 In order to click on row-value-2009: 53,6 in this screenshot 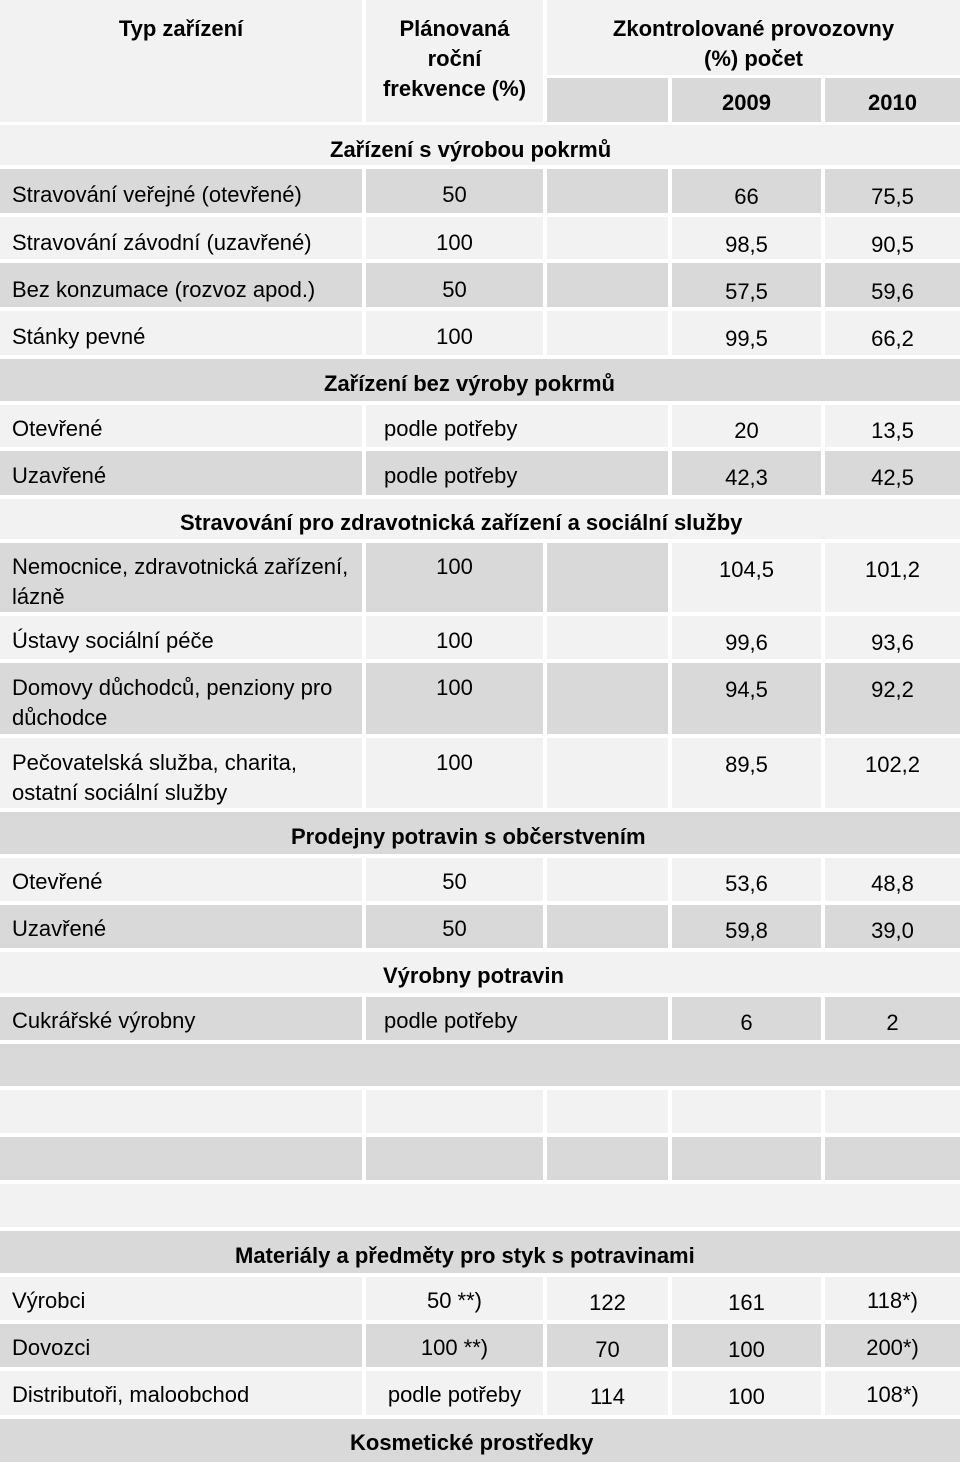, I will do `click(746, 879)`.